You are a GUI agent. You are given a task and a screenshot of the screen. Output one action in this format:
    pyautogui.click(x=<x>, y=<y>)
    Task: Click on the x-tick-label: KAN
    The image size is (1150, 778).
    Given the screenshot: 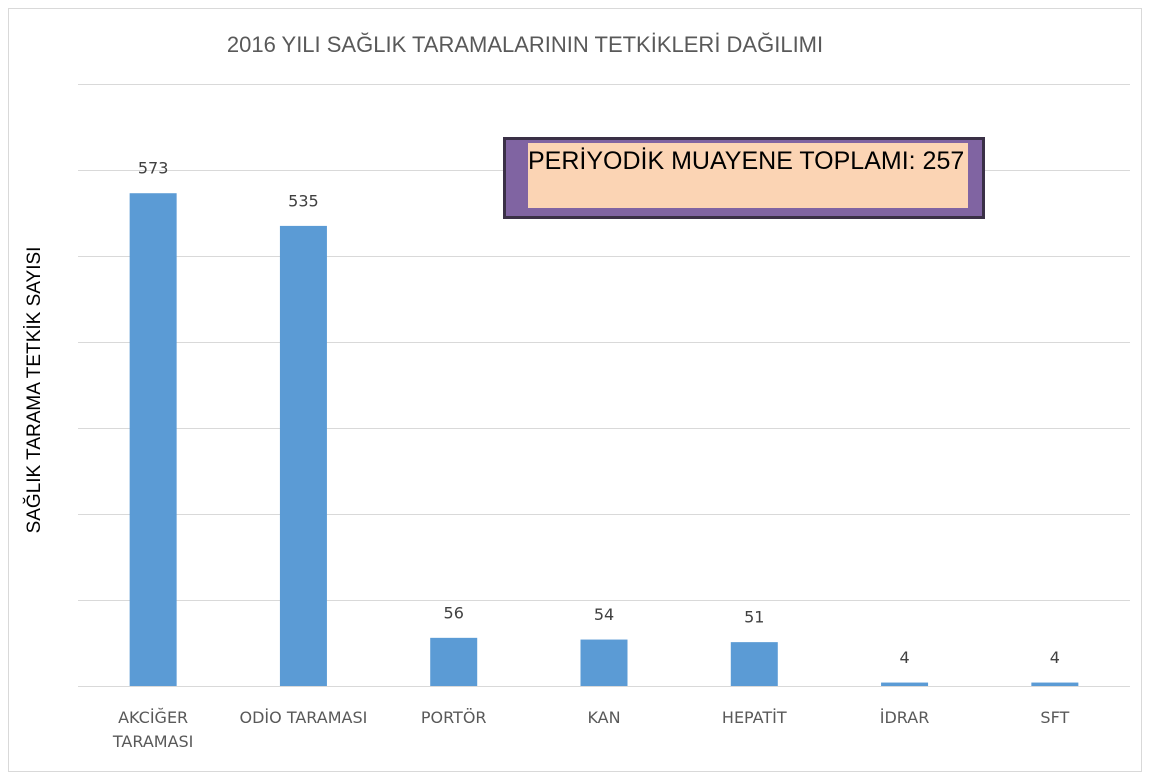 What is the action you would take?
    pyautogui.click(x=604, y=717)
    